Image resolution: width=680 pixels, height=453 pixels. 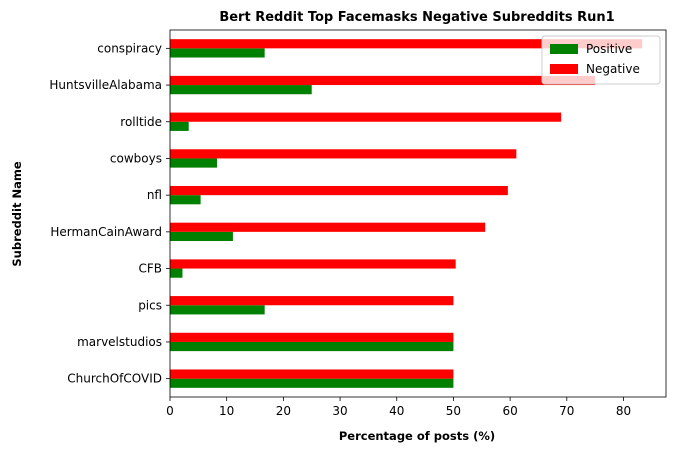 What do you see at coordinates (217, 53) in the screenshot?
I see `bar-positive-conspiracy` at bounding box center [217, 53].